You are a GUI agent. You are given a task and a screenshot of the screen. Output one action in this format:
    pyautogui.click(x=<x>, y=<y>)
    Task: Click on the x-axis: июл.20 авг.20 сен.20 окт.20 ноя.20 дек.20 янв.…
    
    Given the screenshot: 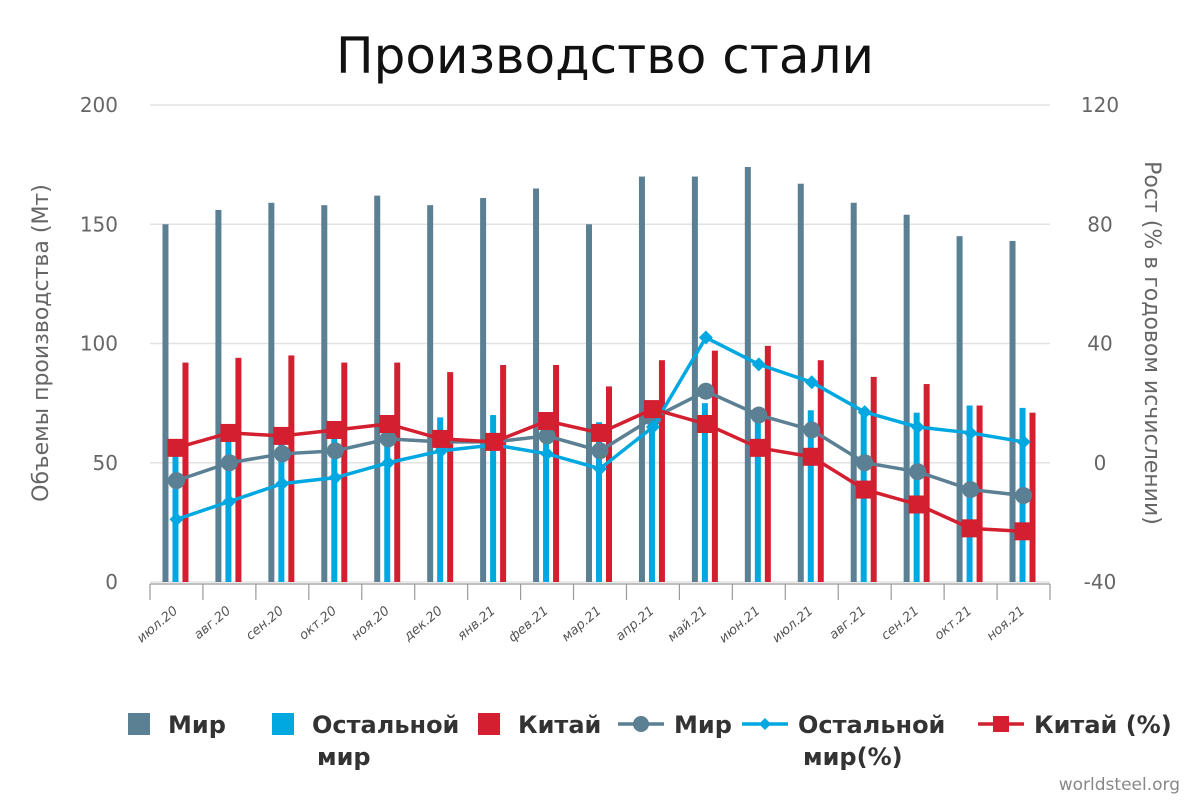 What is the action you would take?
    pyautogui.click(x=592, y=615)
    